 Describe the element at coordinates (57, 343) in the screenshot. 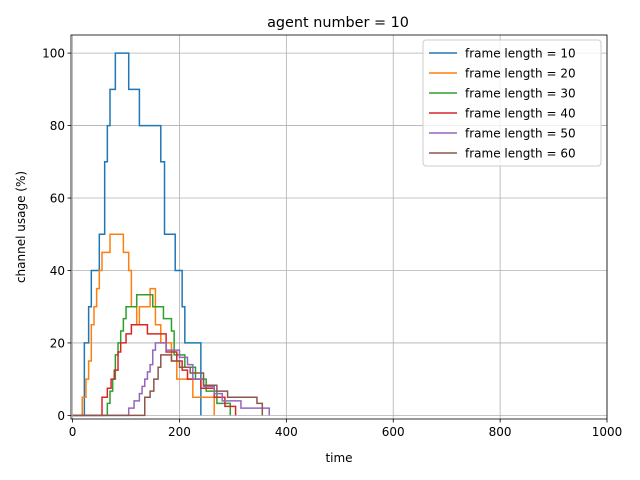

I see `y-tick-label: 20` at that location.